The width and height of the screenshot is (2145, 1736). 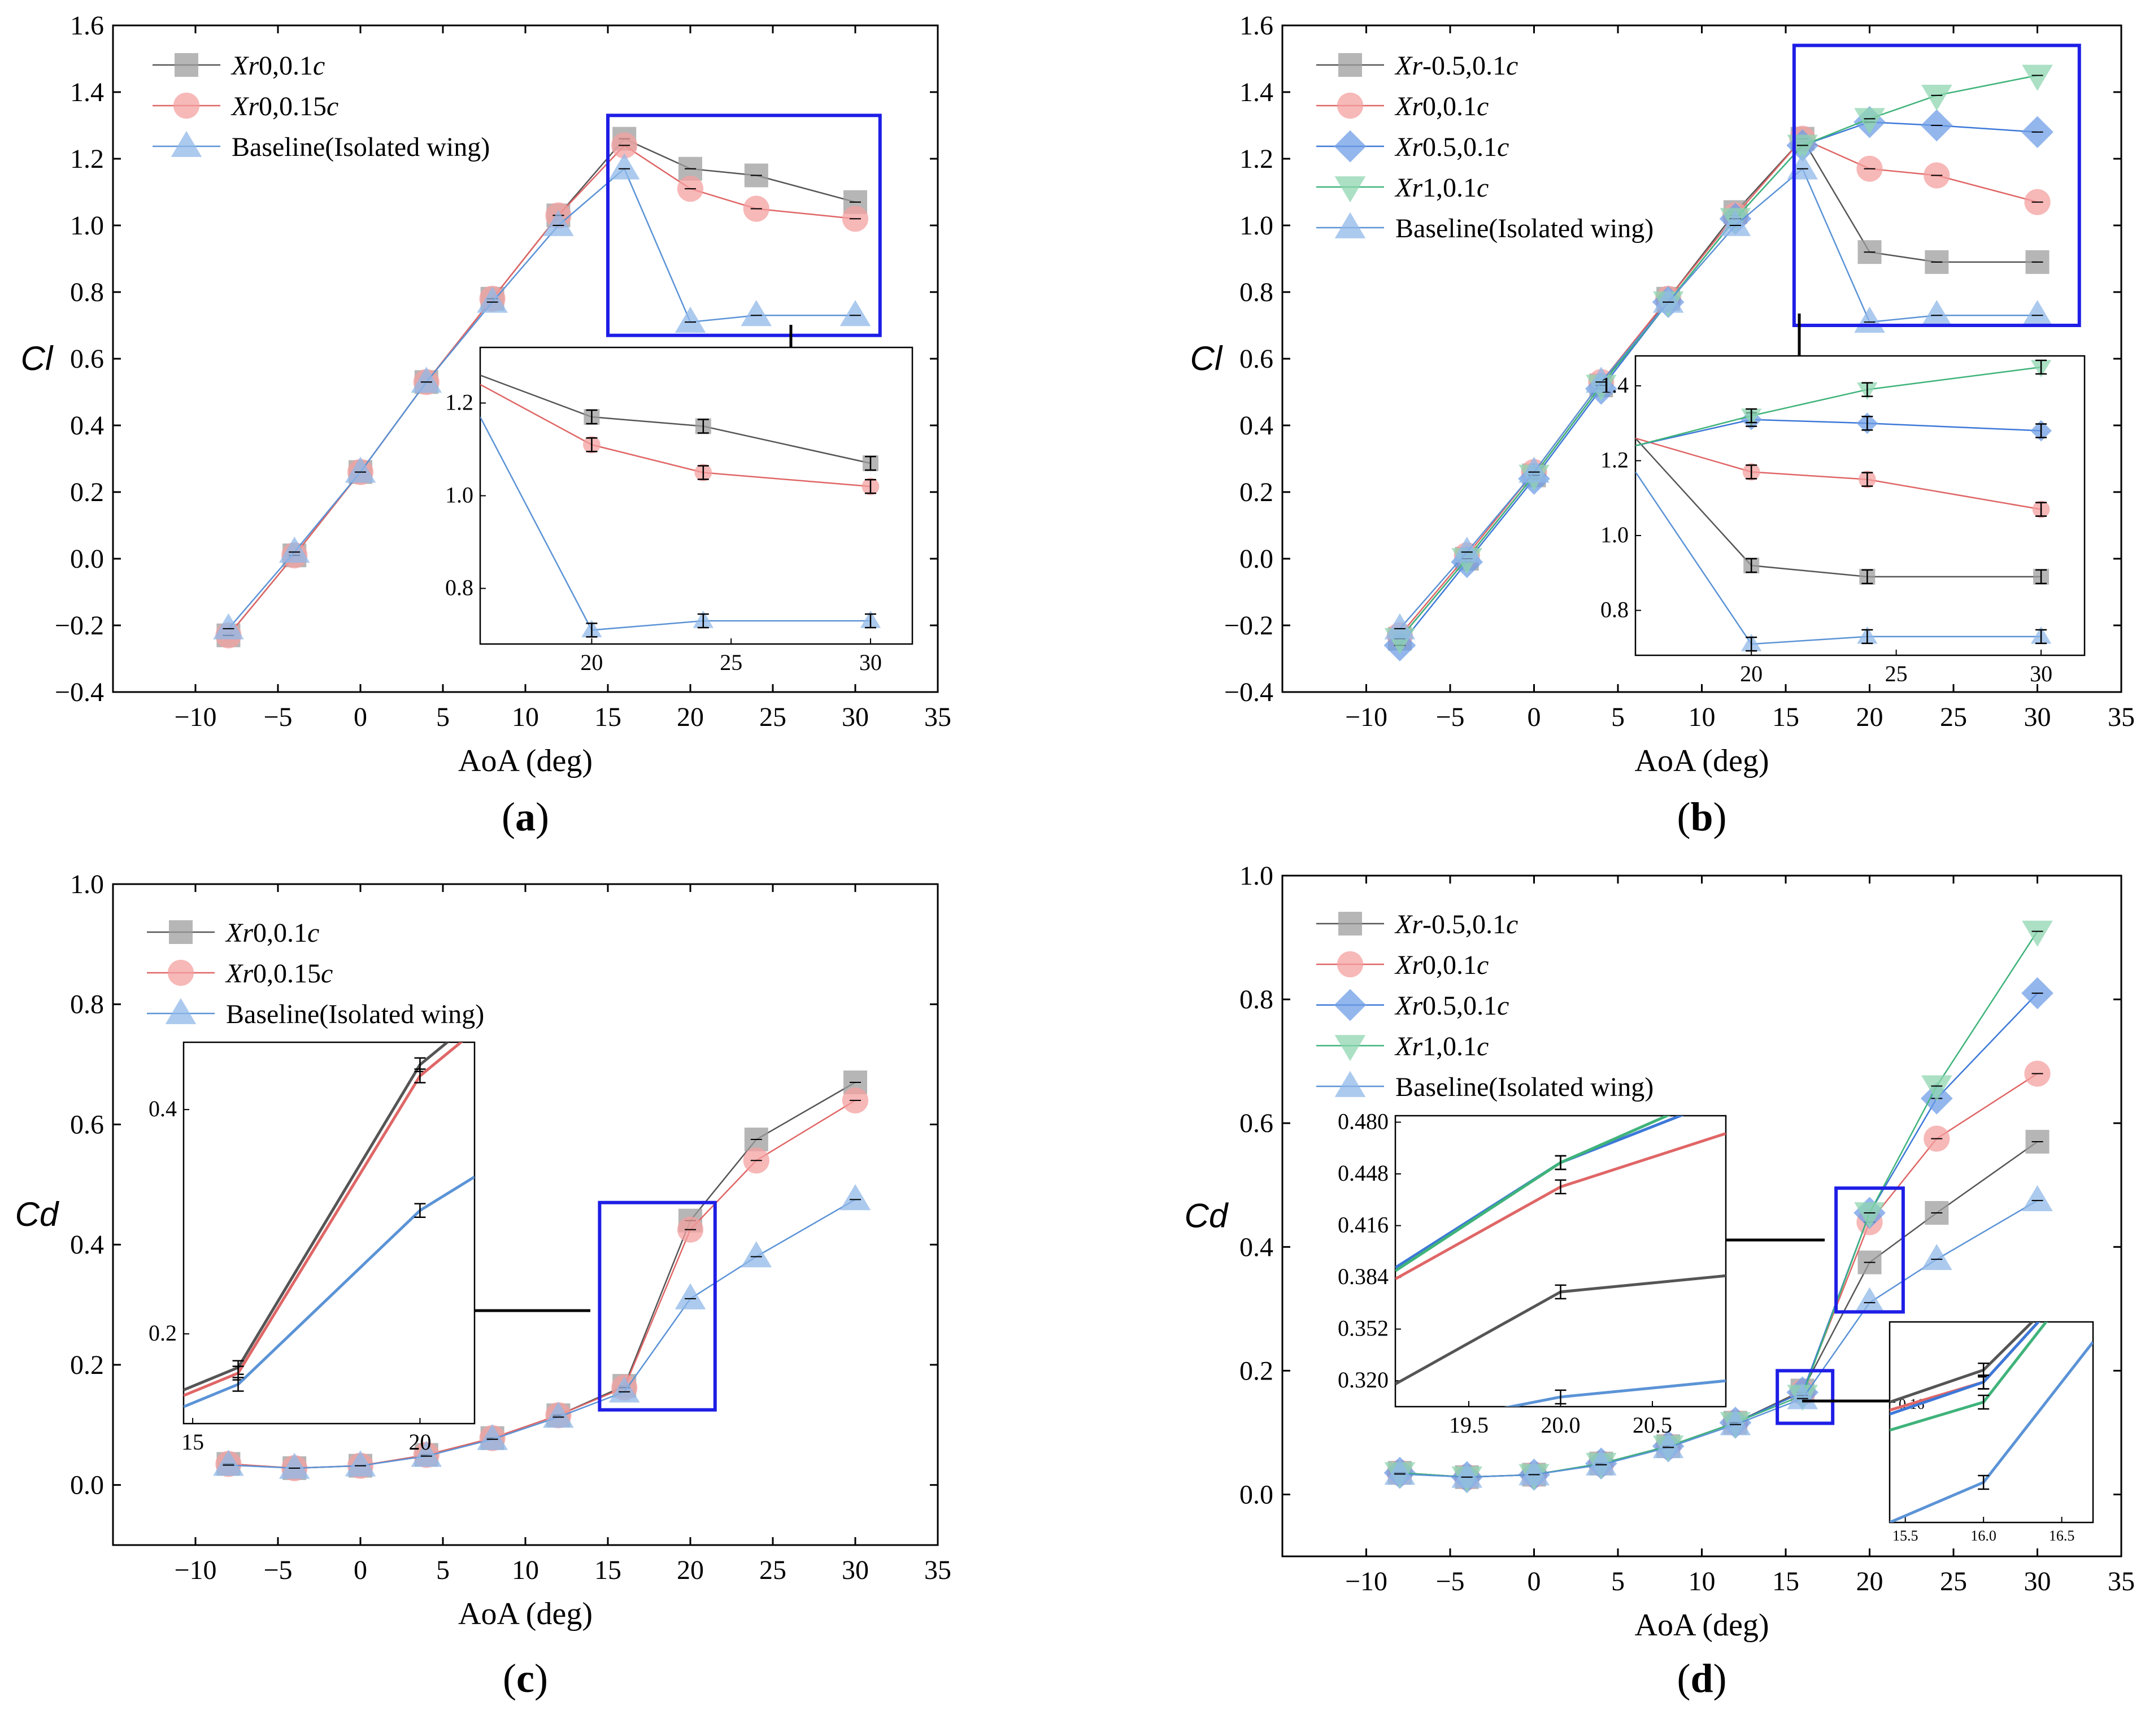 What do you see at coordinates (87, 1124) in the screenshot?
I see `y-tick-label: 0.6` at bounding box center [87, 1124].